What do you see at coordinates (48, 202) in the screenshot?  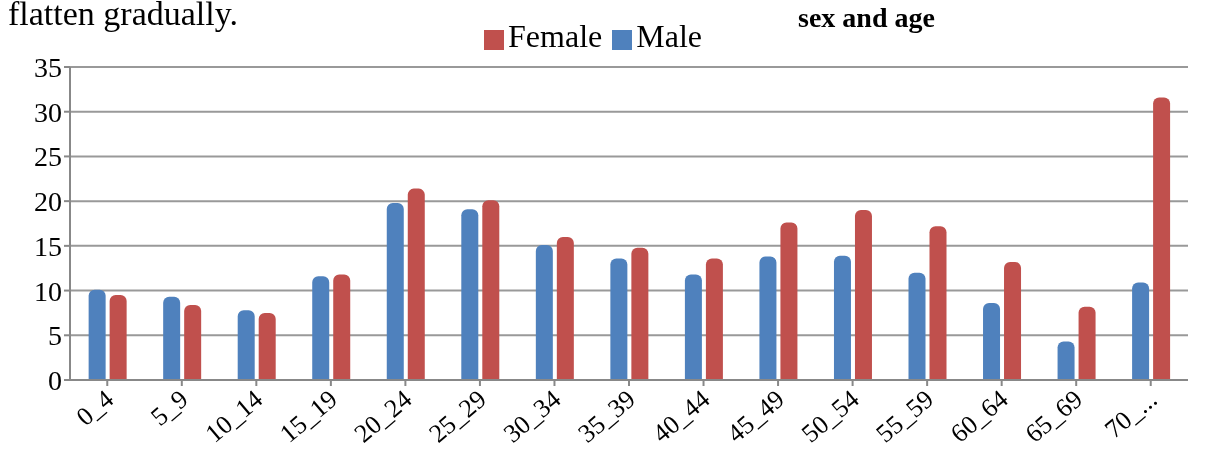 I see `y-tick-label: 20` at bounding box center [48, 202].